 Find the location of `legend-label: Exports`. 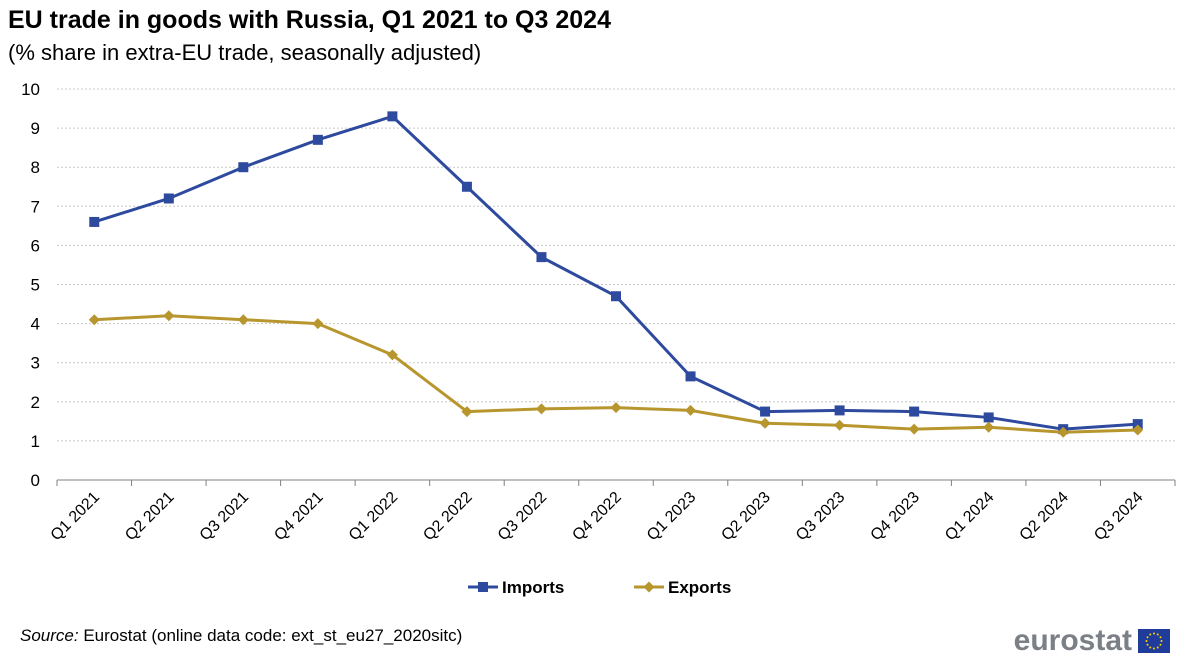

legend-label: Exports is located at coordinates (699, 587).